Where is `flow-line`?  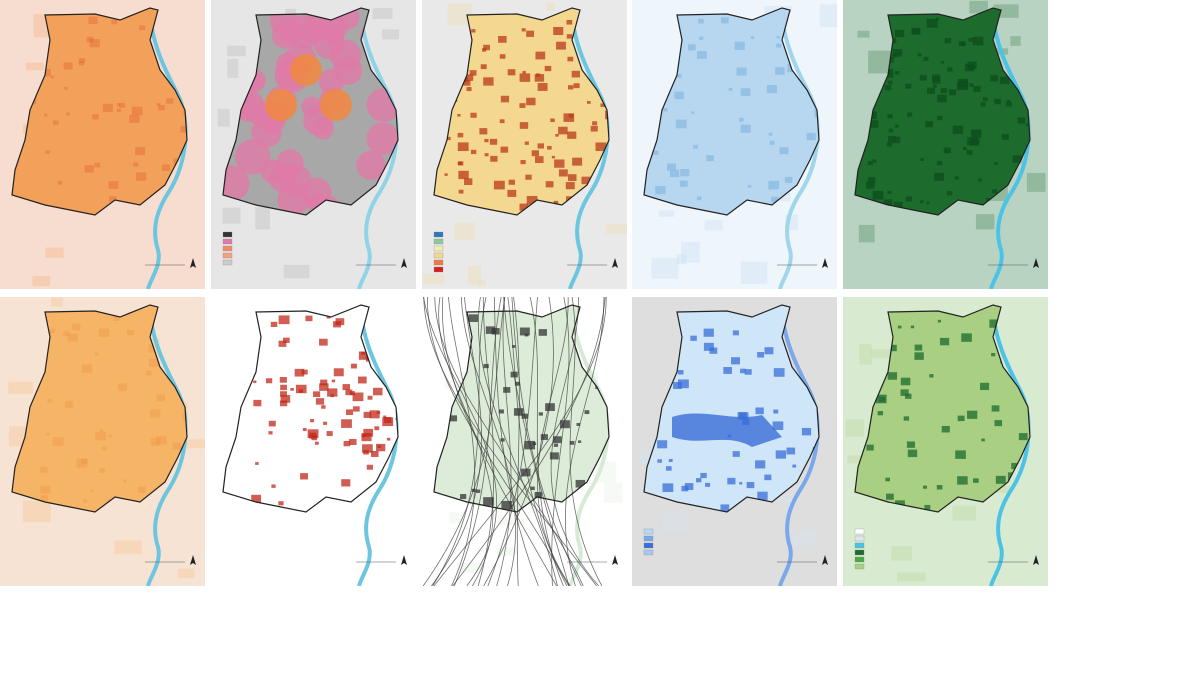
flow-line is located at coordinates (575, 441).